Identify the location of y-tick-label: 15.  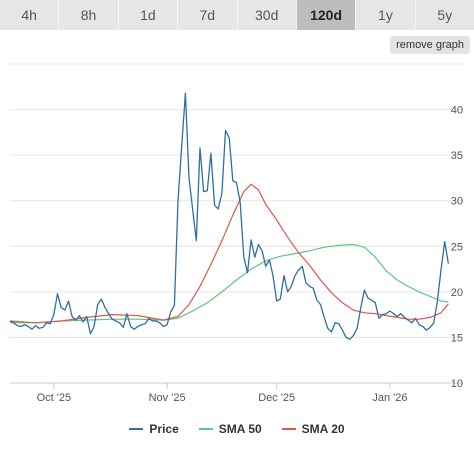
(457, 338).